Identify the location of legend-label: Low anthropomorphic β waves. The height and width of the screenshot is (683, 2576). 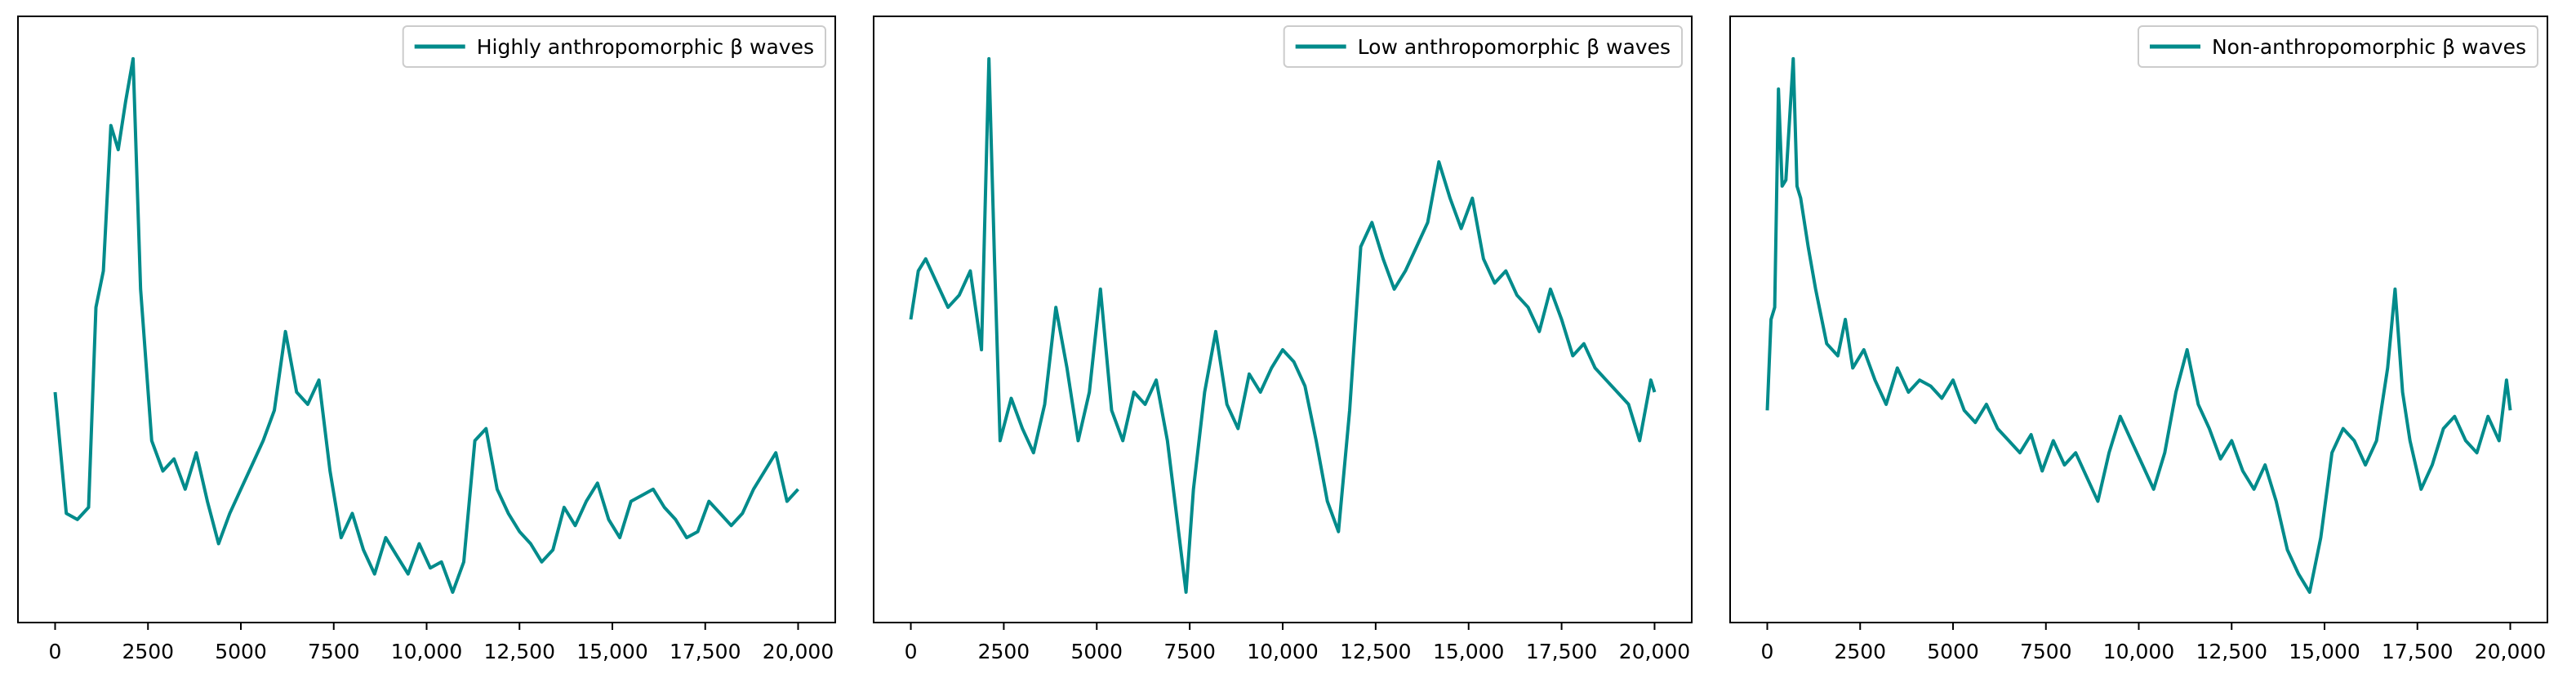
(1514, 47).